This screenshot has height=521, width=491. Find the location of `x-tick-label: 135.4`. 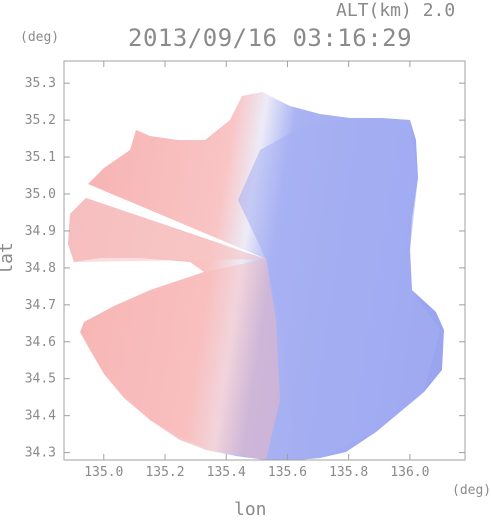

x-tick-label: 135.4 is located at coordinates (226, 472).